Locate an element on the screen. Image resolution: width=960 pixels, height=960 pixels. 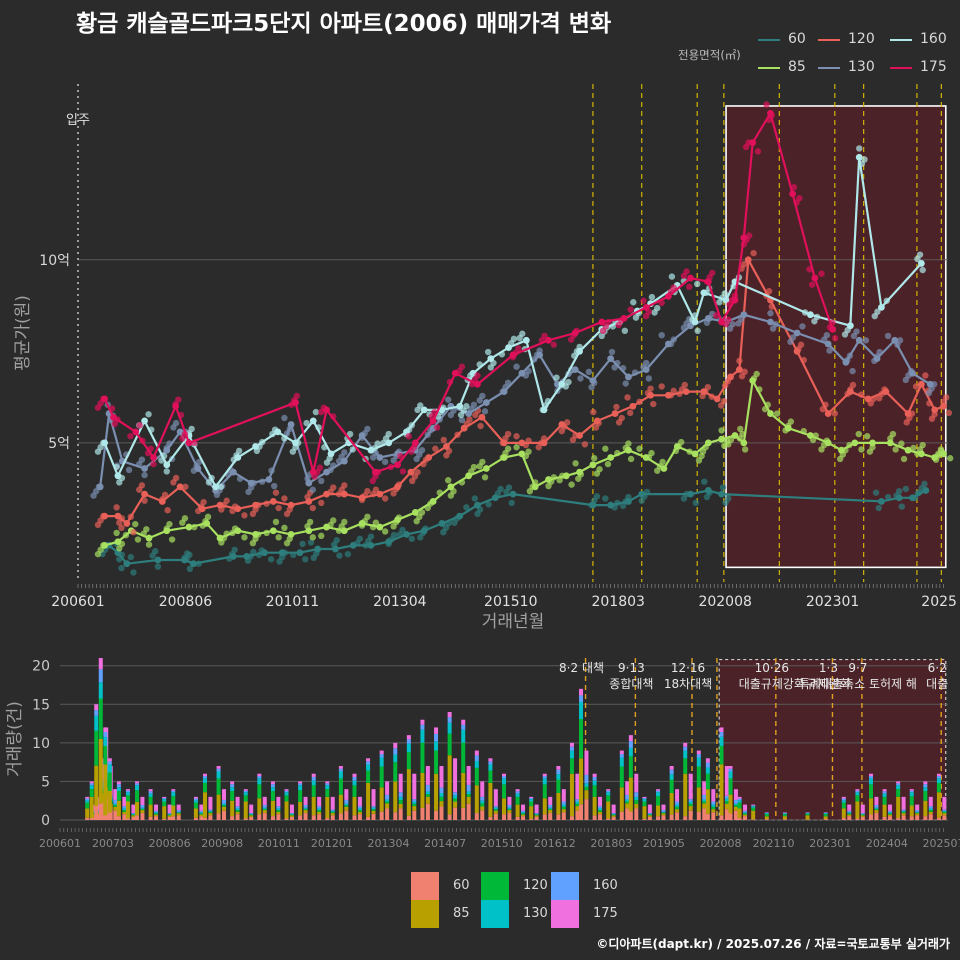
policy-label: 9·7 is located at coordinates (857, 668).